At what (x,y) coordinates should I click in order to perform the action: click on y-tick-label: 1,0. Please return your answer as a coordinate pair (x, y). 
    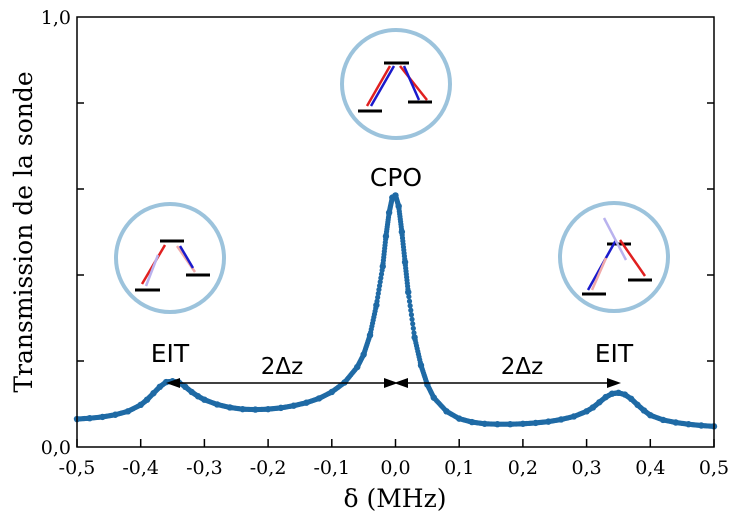
    Looking at the image, I should click on (56, 18).